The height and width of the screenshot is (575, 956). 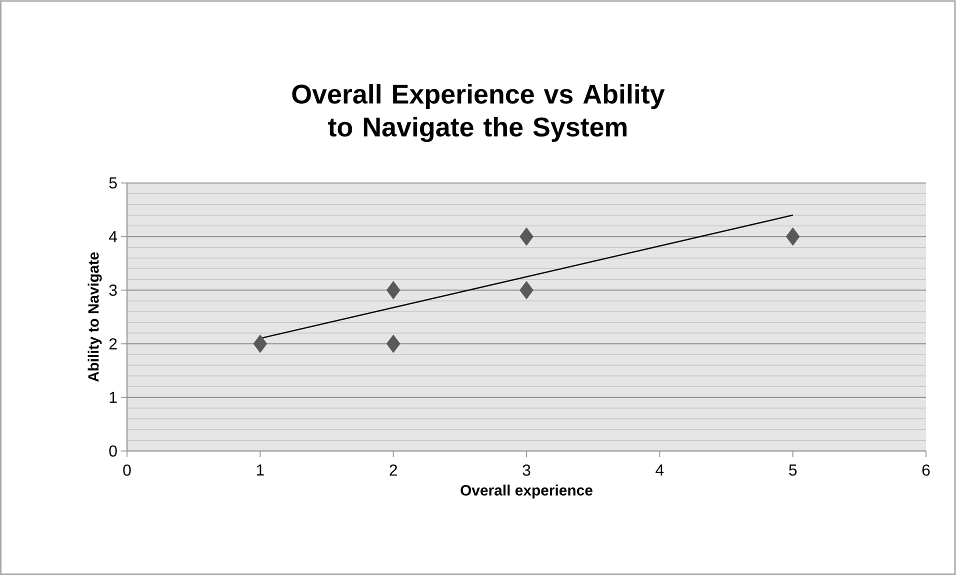 I want to click on x-tick-label: 2, so click(x=393, y=470).